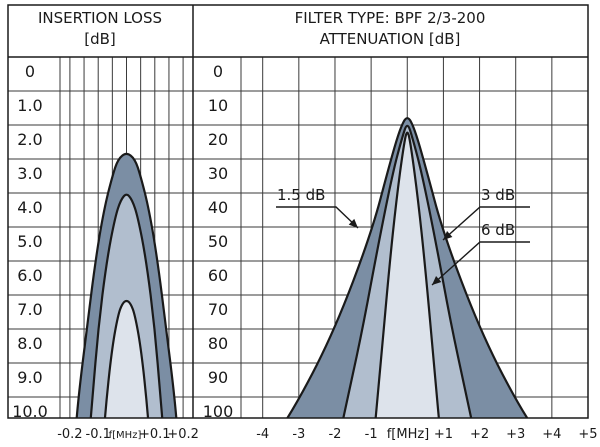 This screenshot has width=600, height=447. Describe the element at coordinates (371, 434) in the screenshot. I see `x-tick-label: -1` at that location.